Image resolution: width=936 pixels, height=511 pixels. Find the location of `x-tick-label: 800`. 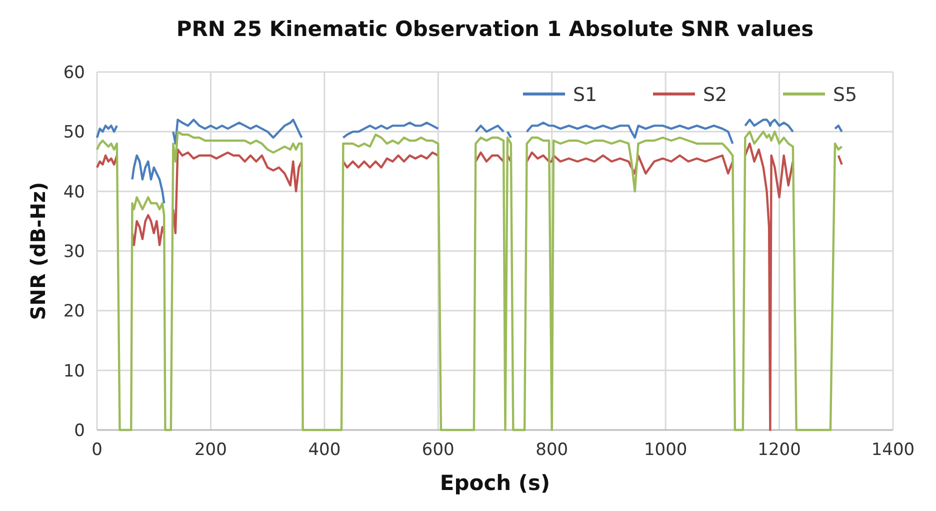

x-tick-label: 800 is located at coordinates (552, 450).